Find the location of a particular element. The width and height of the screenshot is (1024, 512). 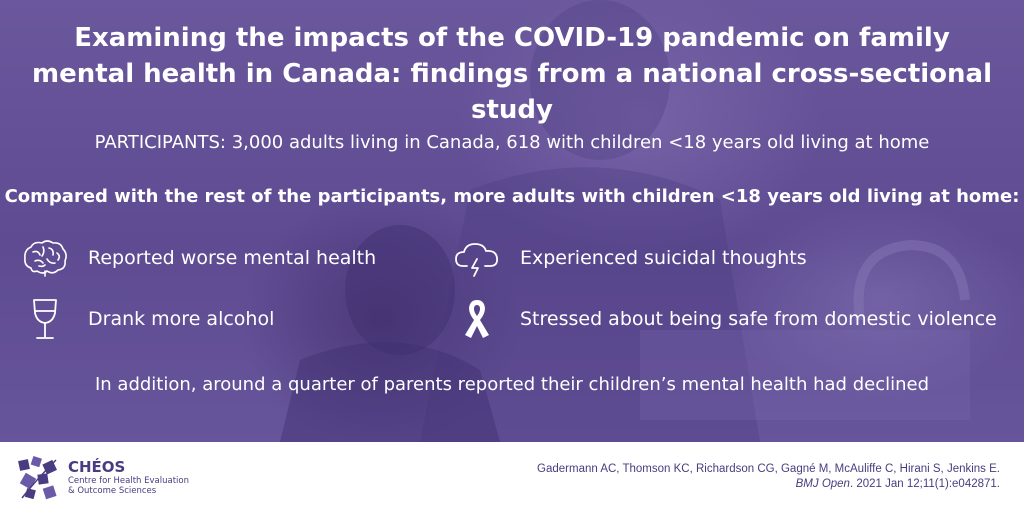

logo-subtitle-line2: & Outcome Sciences is located at coordinates (112, 490).